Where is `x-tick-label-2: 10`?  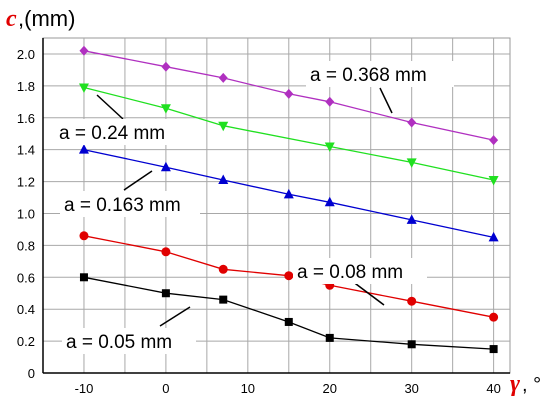 x-tick-label-2: 10 is located at coordinates (248, 388).